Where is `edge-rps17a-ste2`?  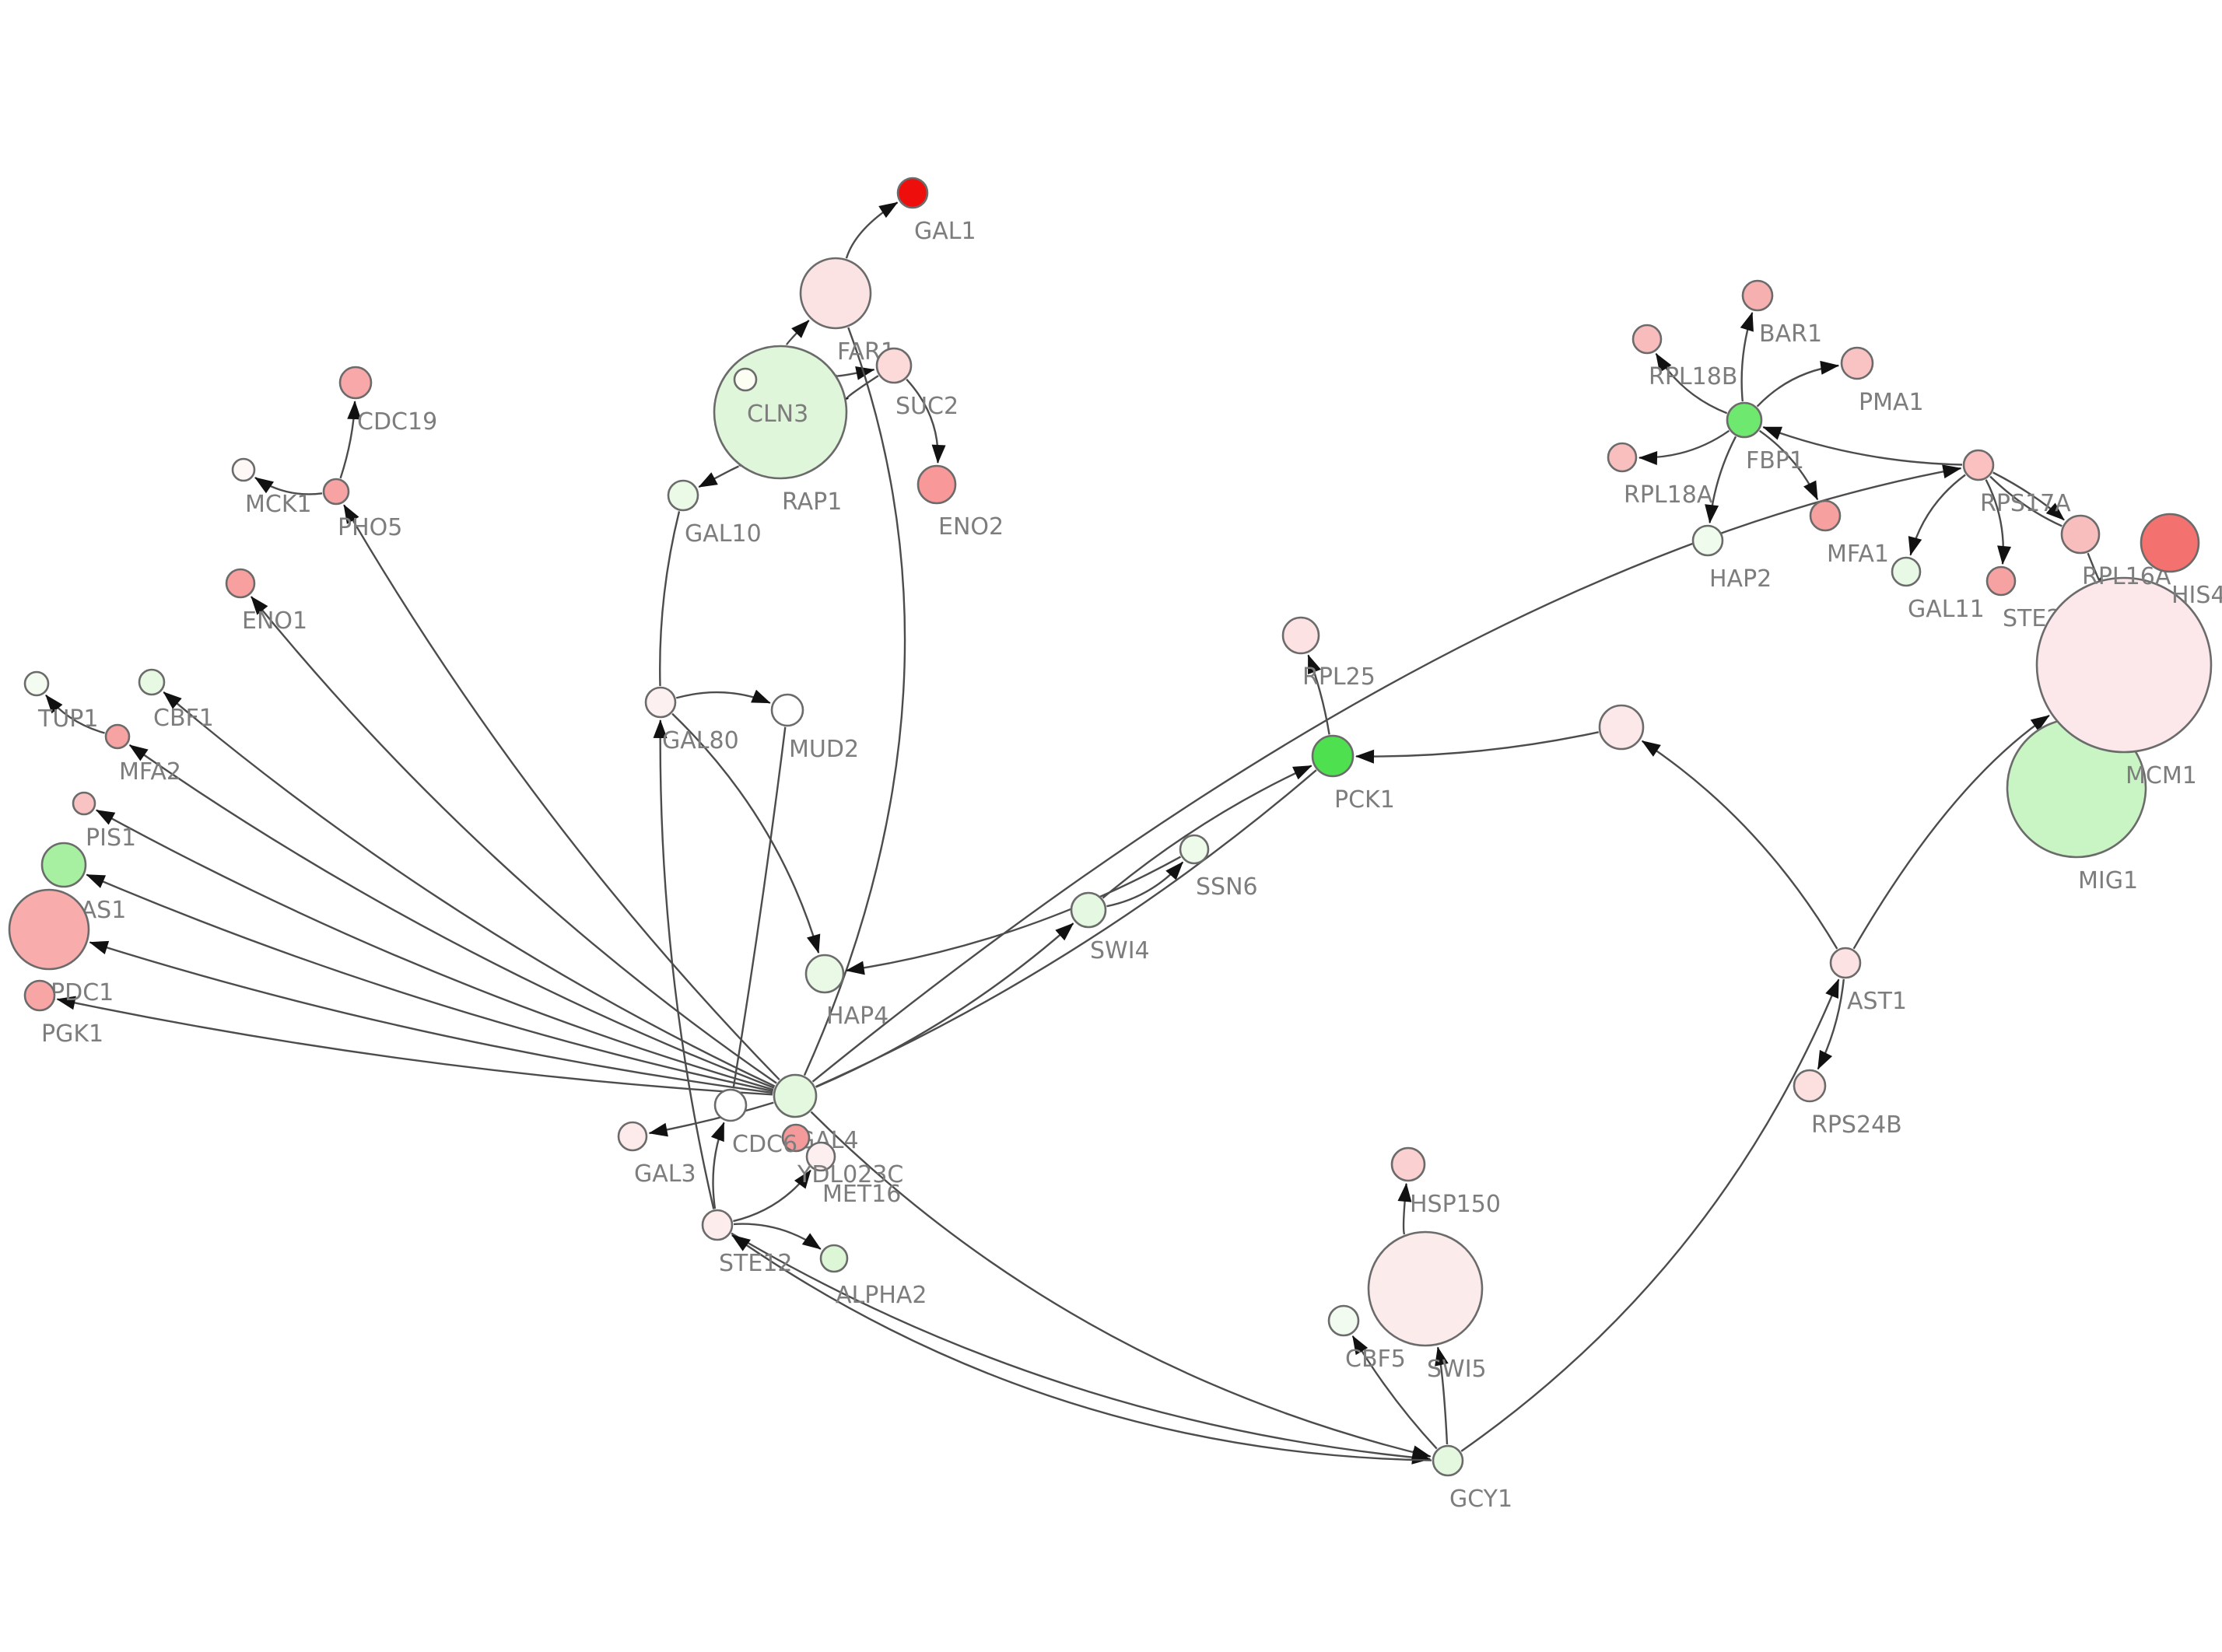 edge-rps17a-ste2 is located at coordinates (1998, 522).